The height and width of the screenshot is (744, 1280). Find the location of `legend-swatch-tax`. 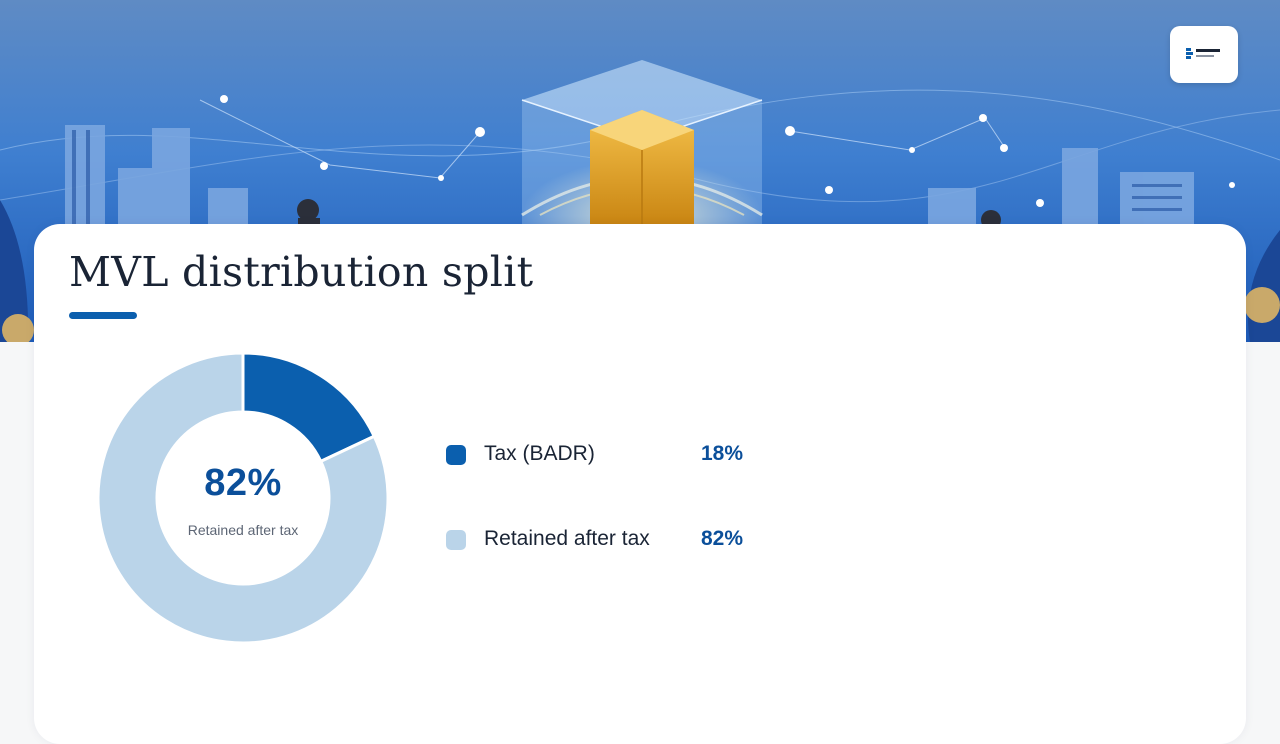

legend-swatch-tax is located at coordinates (456, 455).